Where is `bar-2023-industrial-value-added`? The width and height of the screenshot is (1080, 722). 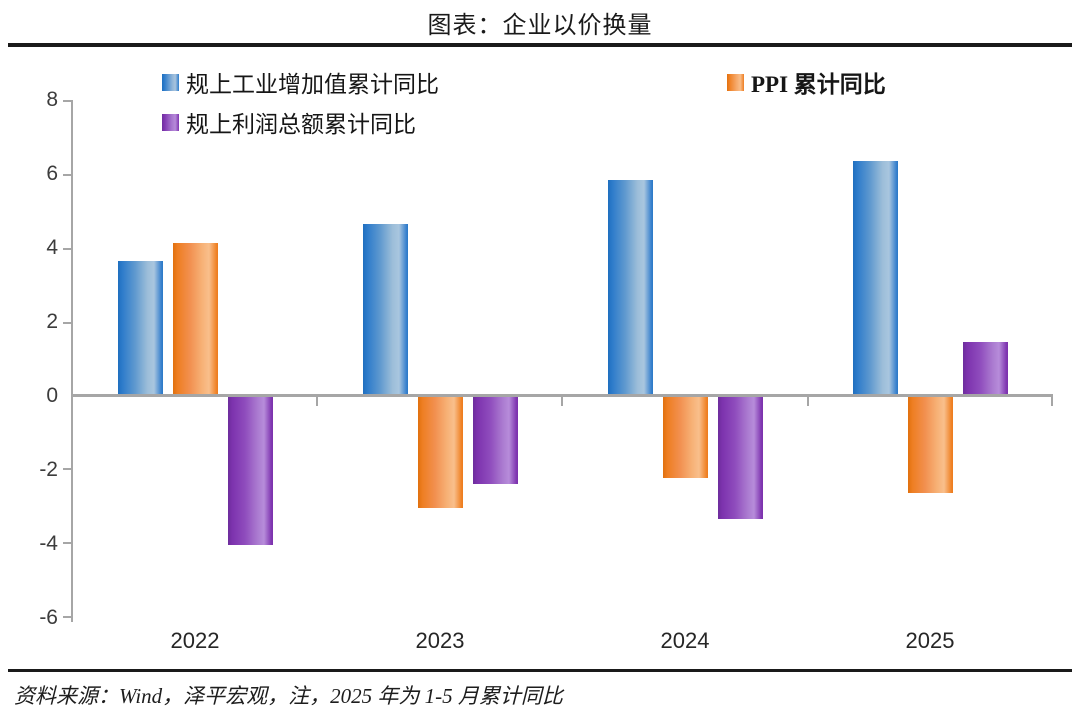
bar-2023-industrial-value-added is located at coordinates (385, 309).